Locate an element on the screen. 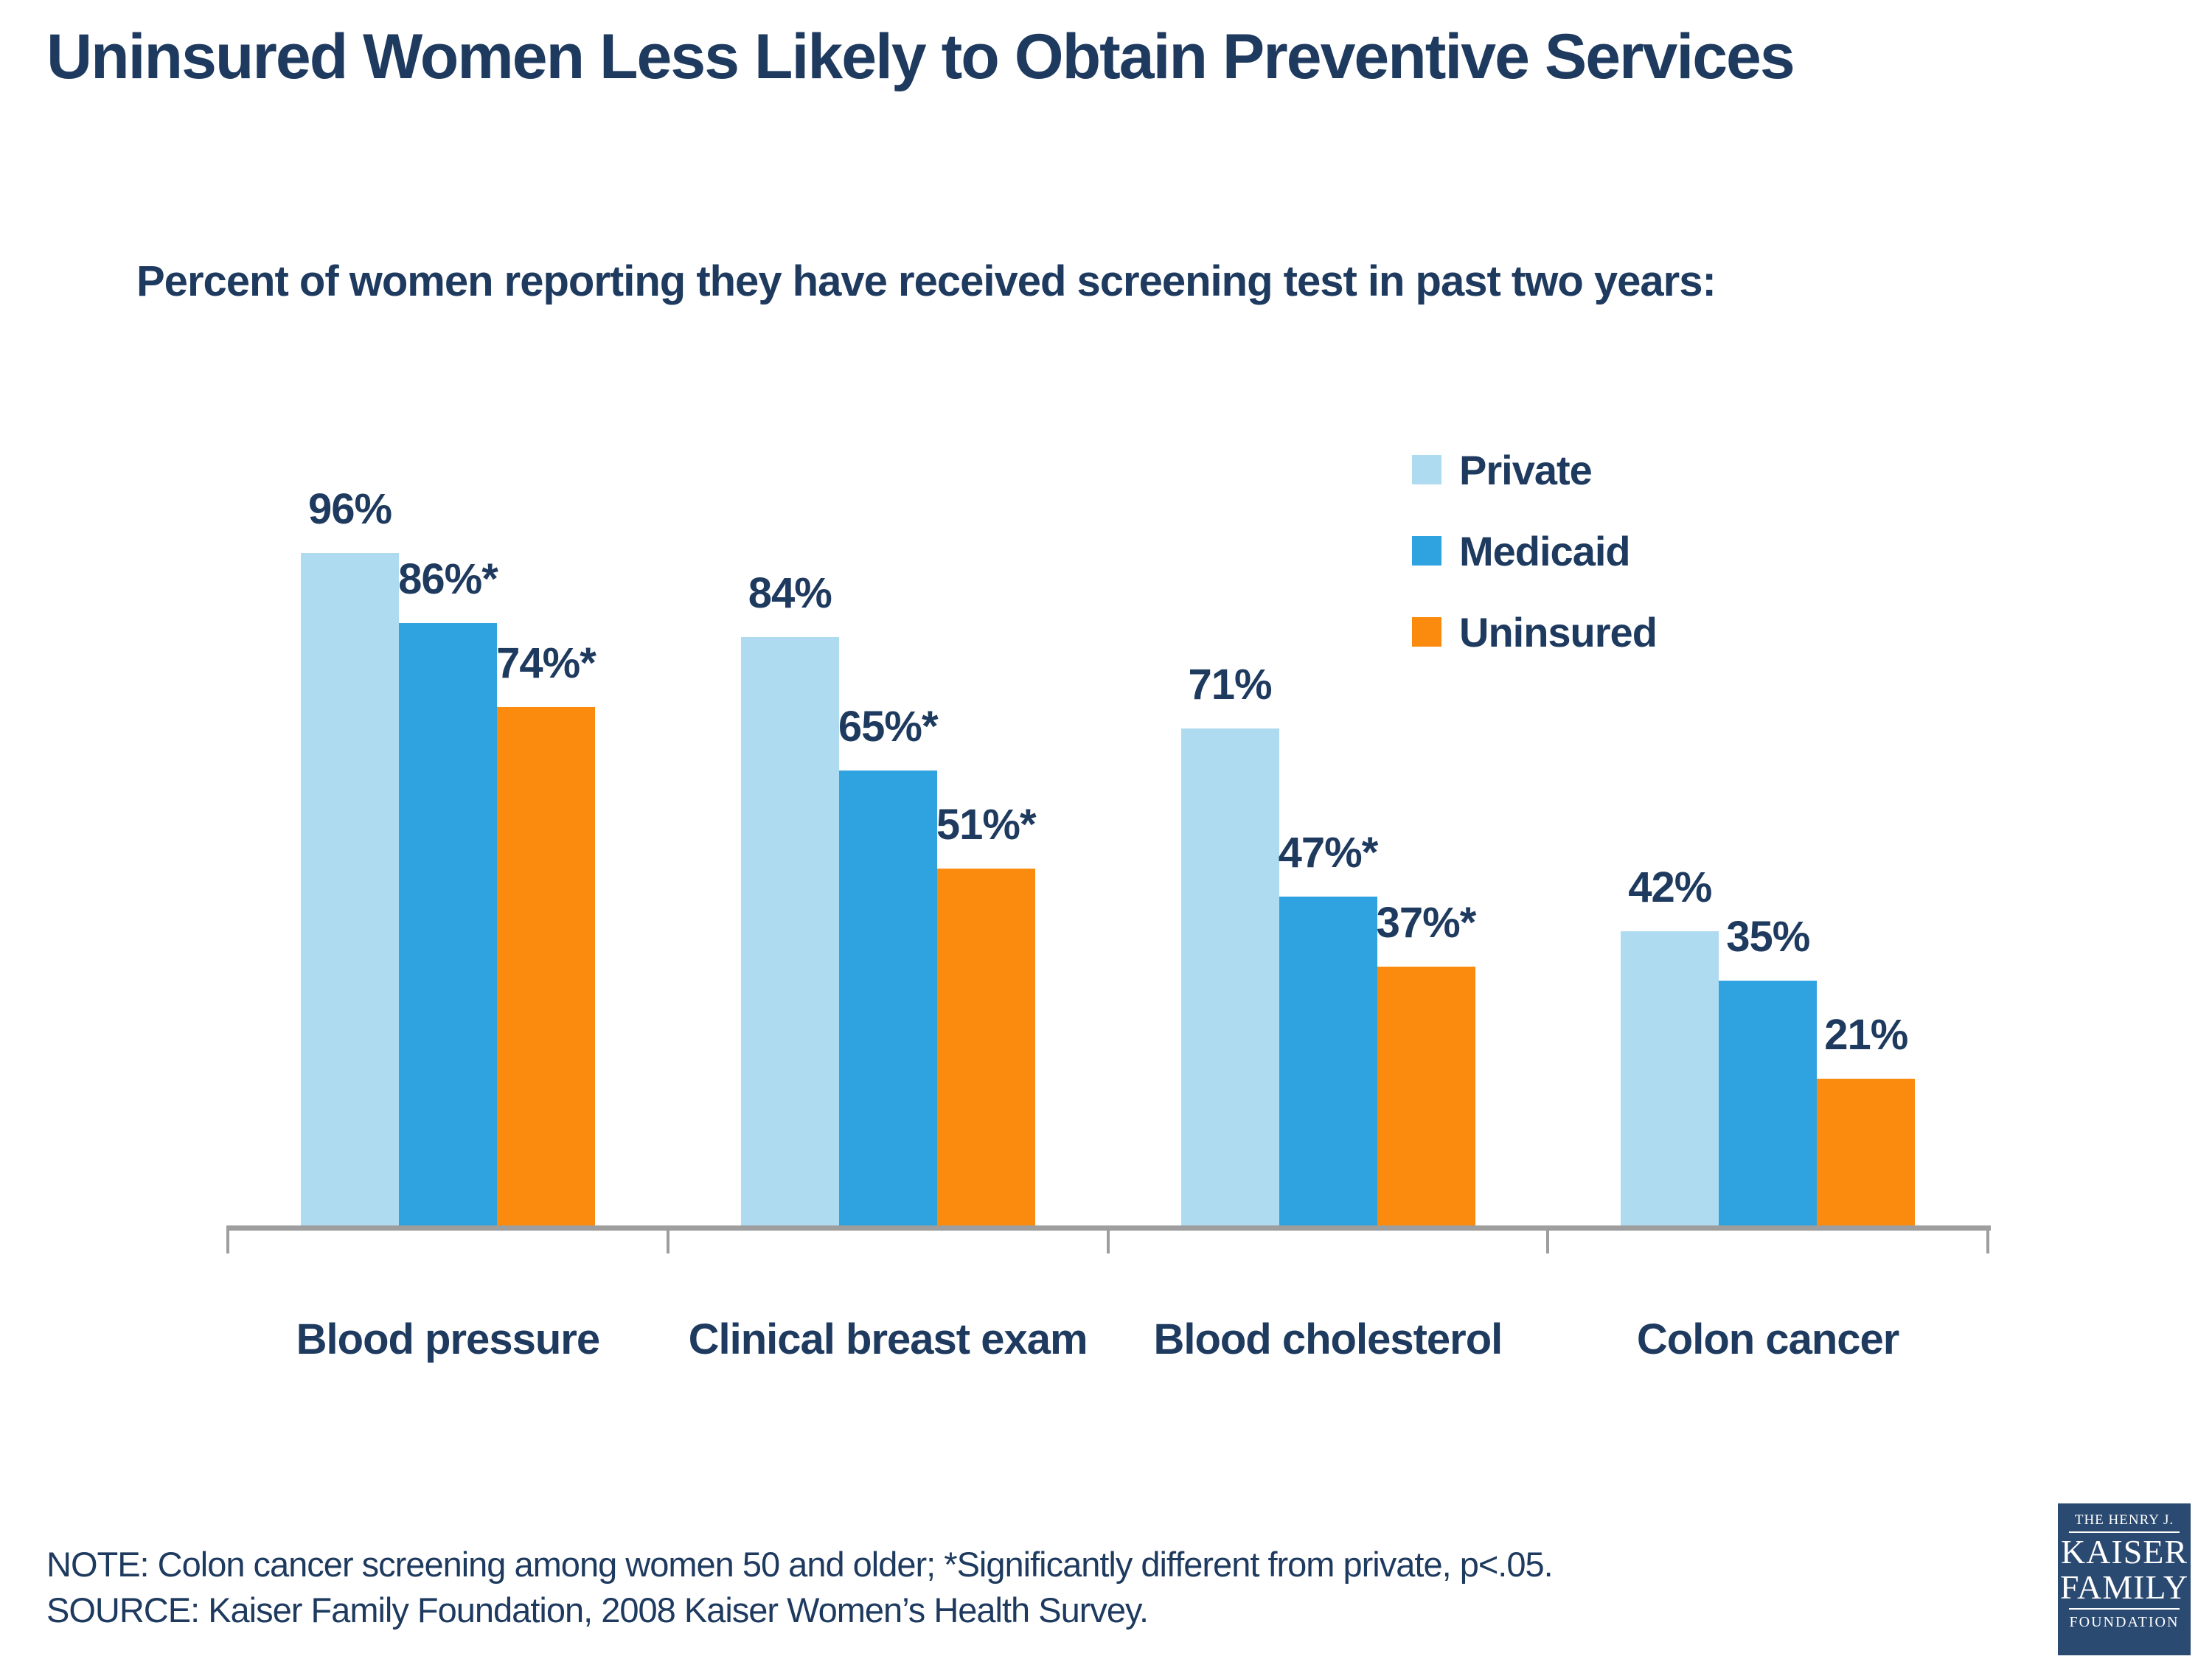  bar-value-label: 35% is located at coordinates (1768, 936).